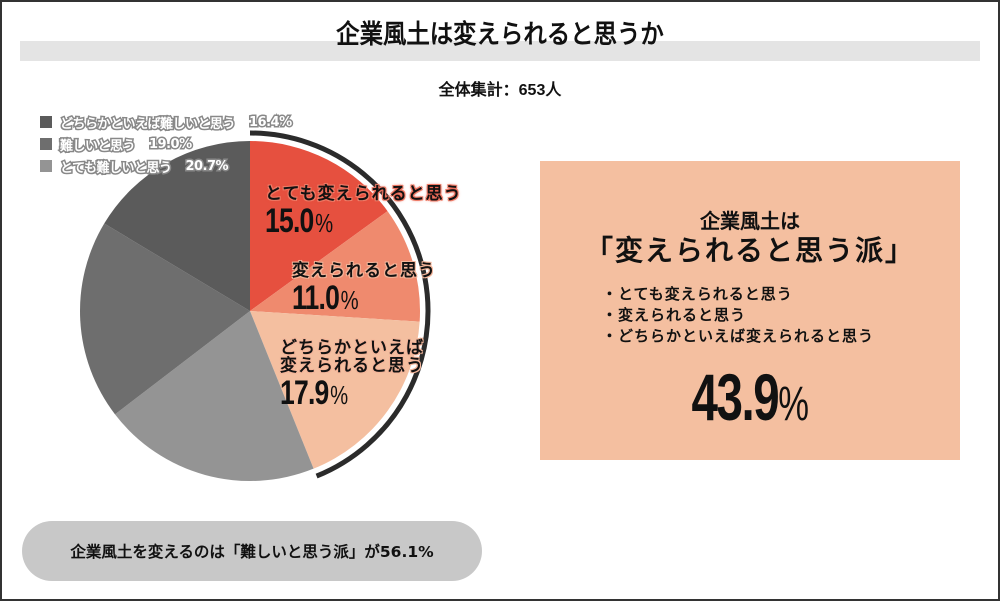 Image resolution: width=1000 pixels, height=601 pixels. Describe the element at coordinates (749, 250) in the screenshot. I see `panel-group-name: 「変えられると思う派」` at that location.